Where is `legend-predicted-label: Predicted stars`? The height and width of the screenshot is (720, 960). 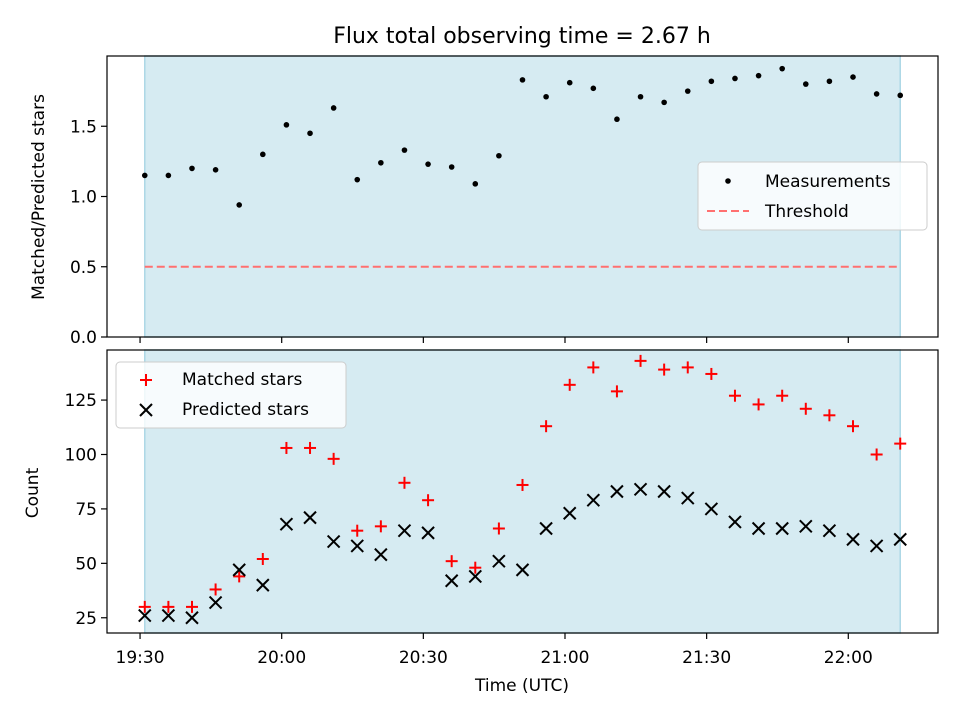 legend-predicted-label: Predicted stars is located at coordinates (245, 410).